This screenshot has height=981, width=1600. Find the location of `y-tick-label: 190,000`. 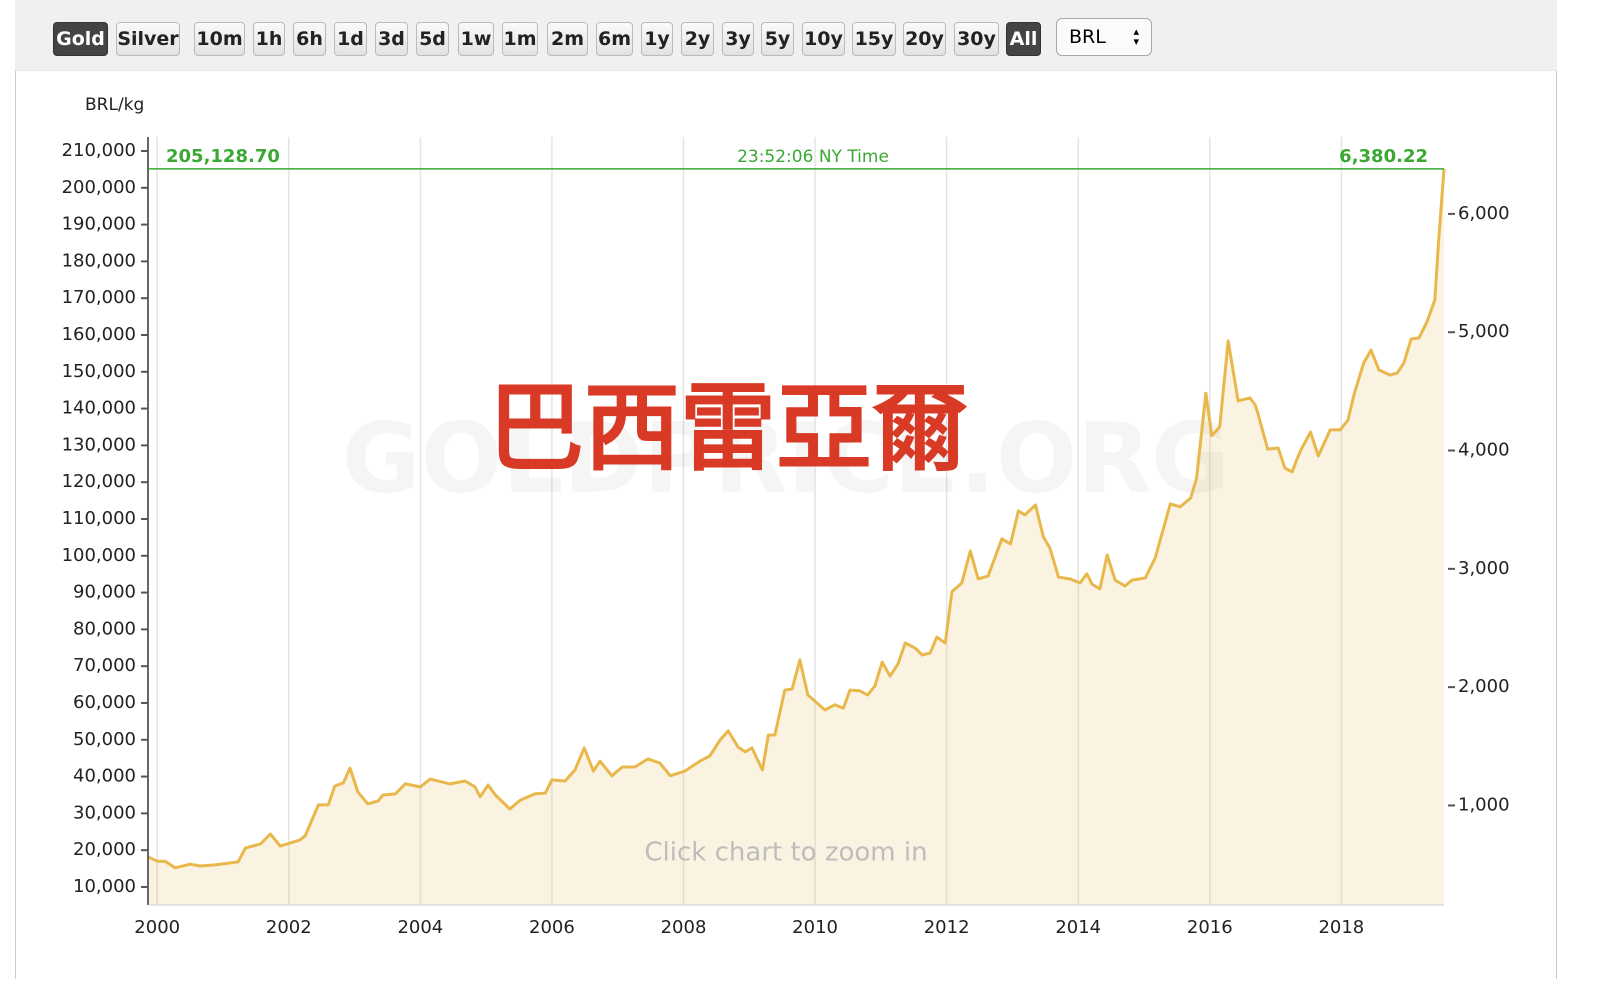

y-tick-label: 190,000 is located at coordinates (99, 224).